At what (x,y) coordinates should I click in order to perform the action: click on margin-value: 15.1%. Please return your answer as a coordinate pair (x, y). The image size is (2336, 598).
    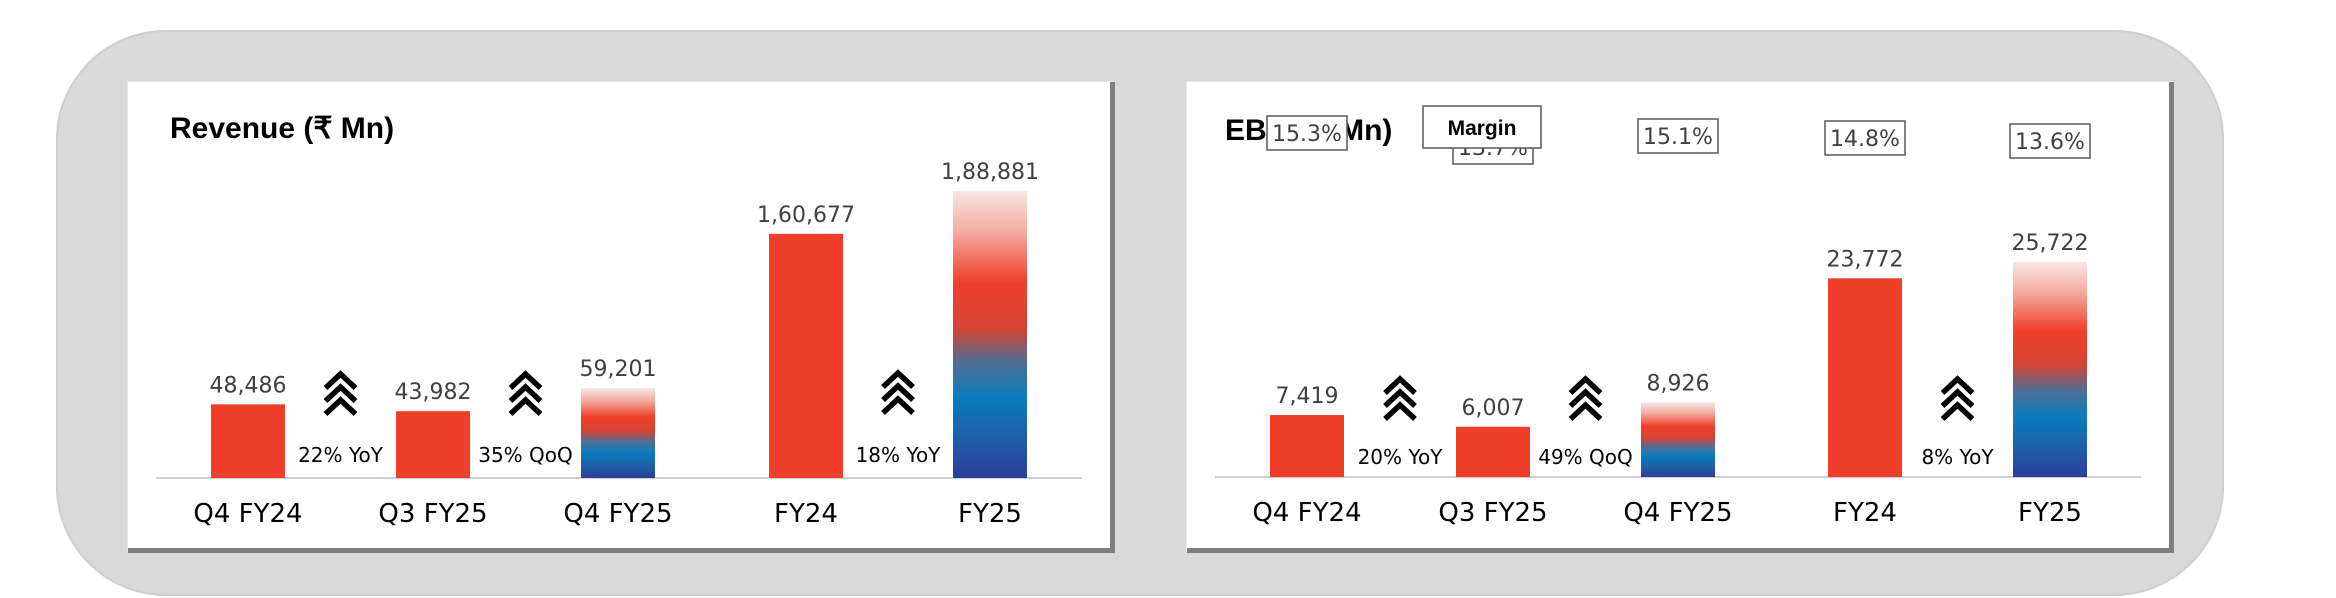
    Looking at the image, I should click on (1678, 137).